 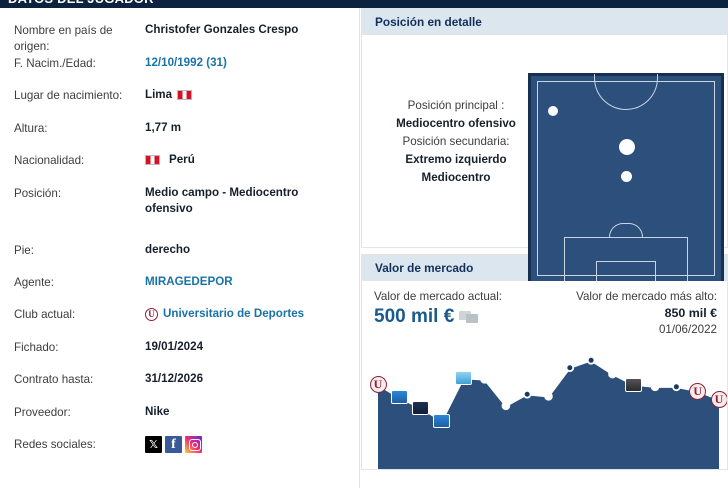 What do you see at coordinates (42, 412) in the screenshot?
I see `row-label: Proveedor:` at bounding box center [42, 412].